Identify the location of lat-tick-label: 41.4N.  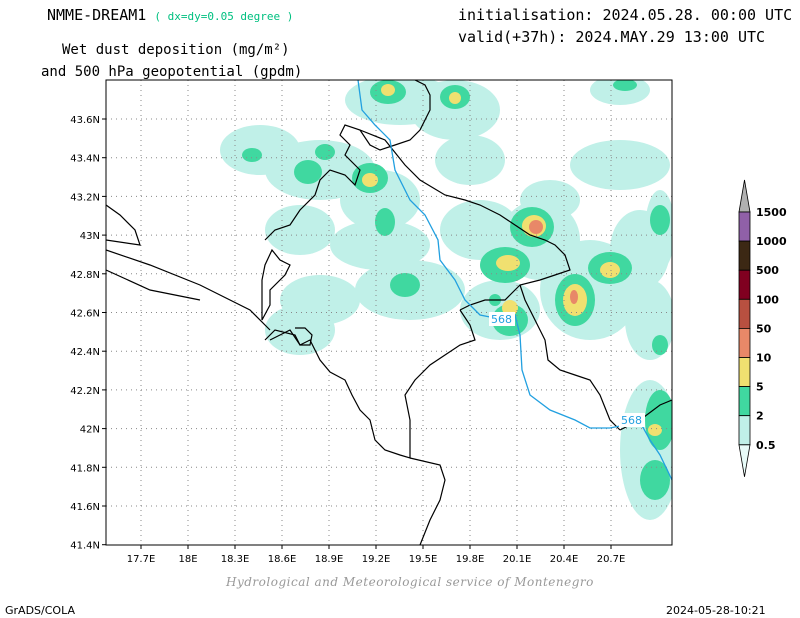
(85, 546).